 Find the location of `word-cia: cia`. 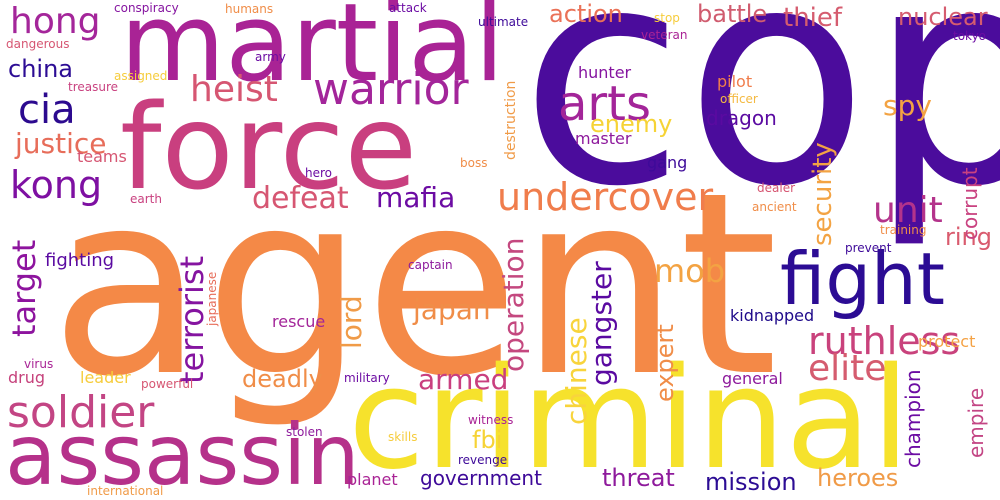

word-cia: cia is located at coordinates (47, 110).